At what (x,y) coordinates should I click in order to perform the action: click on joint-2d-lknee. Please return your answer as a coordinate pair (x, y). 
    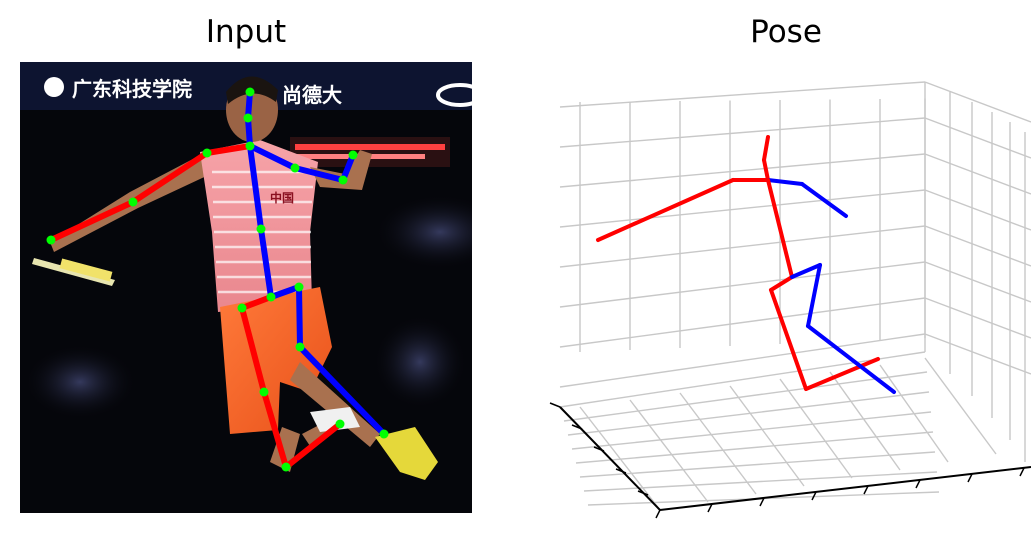
    Looking at the image, I should click on (300, 347).